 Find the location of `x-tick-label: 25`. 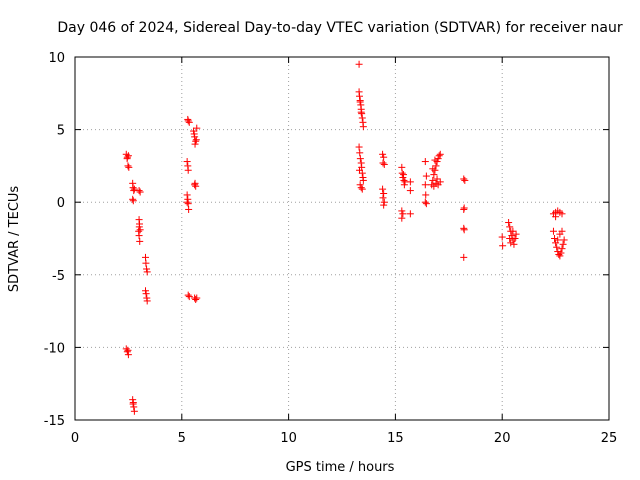

x-tick-label: 25 is located at coordinates (609, 438).